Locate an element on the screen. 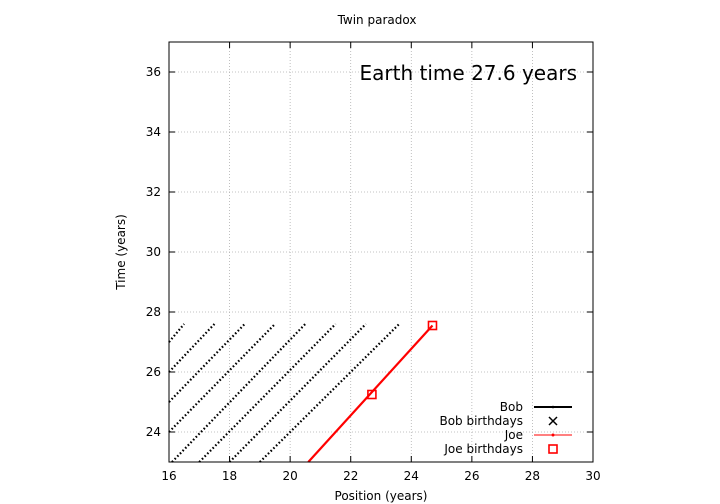  earth-time-annotation: Earth time 27.6 years is located at coordinates (468, 73).